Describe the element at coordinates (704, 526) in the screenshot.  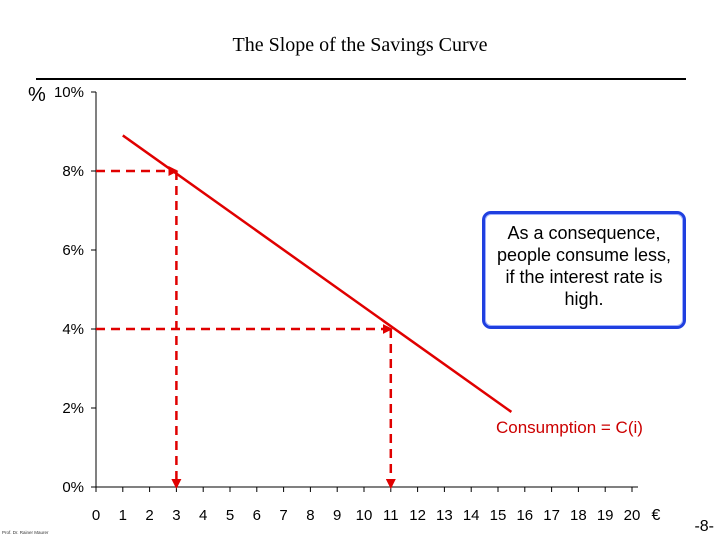
I see `page-number: -8-` at that location.